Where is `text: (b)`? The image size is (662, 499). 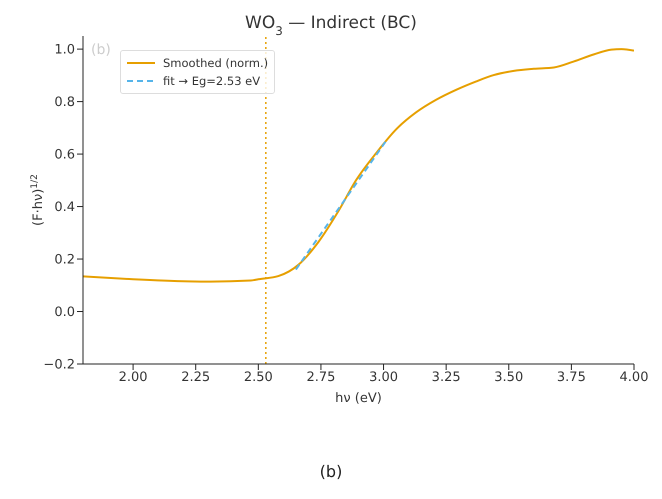
text: (b) is located at coordinates (331, 471).